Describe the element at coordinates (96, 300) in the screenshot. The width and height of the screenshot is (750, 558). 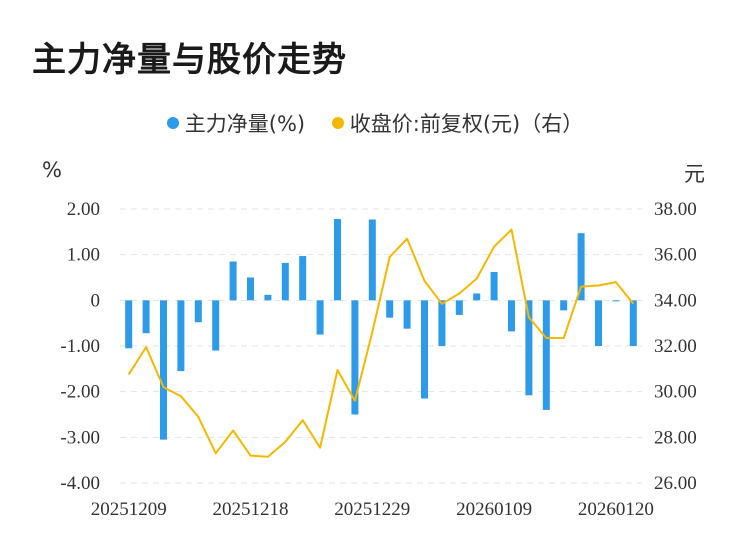
I see `left-tick-label: 0` at that location.